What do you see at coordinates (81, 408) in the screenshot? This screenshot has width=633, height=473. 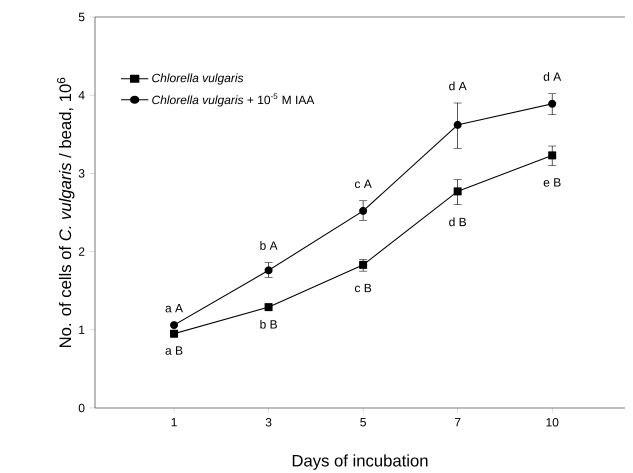 I see `y-tick-label: 0` at bounding box center [81, 408].